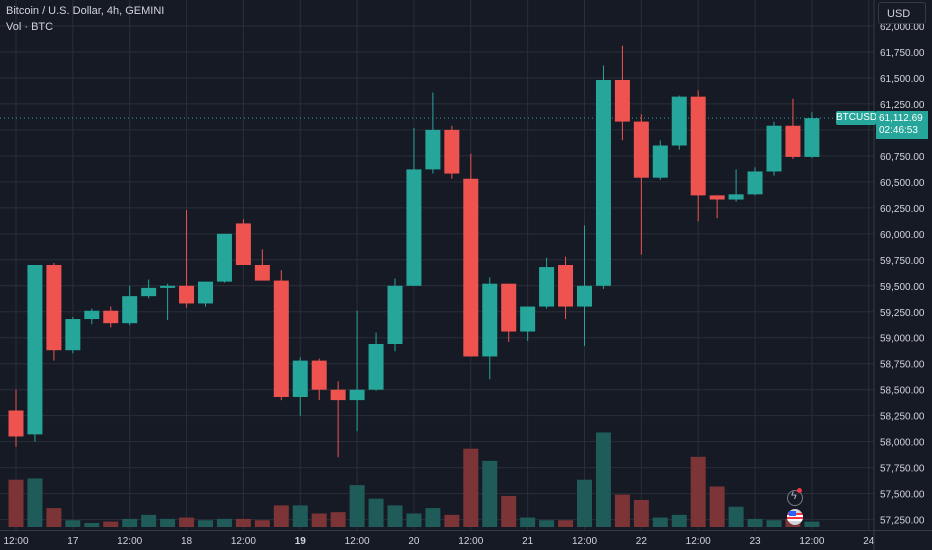  Describe the element at coordinates (902, 261) in the screenshot. I see `y-tick-label: 59,750.00` at that location.